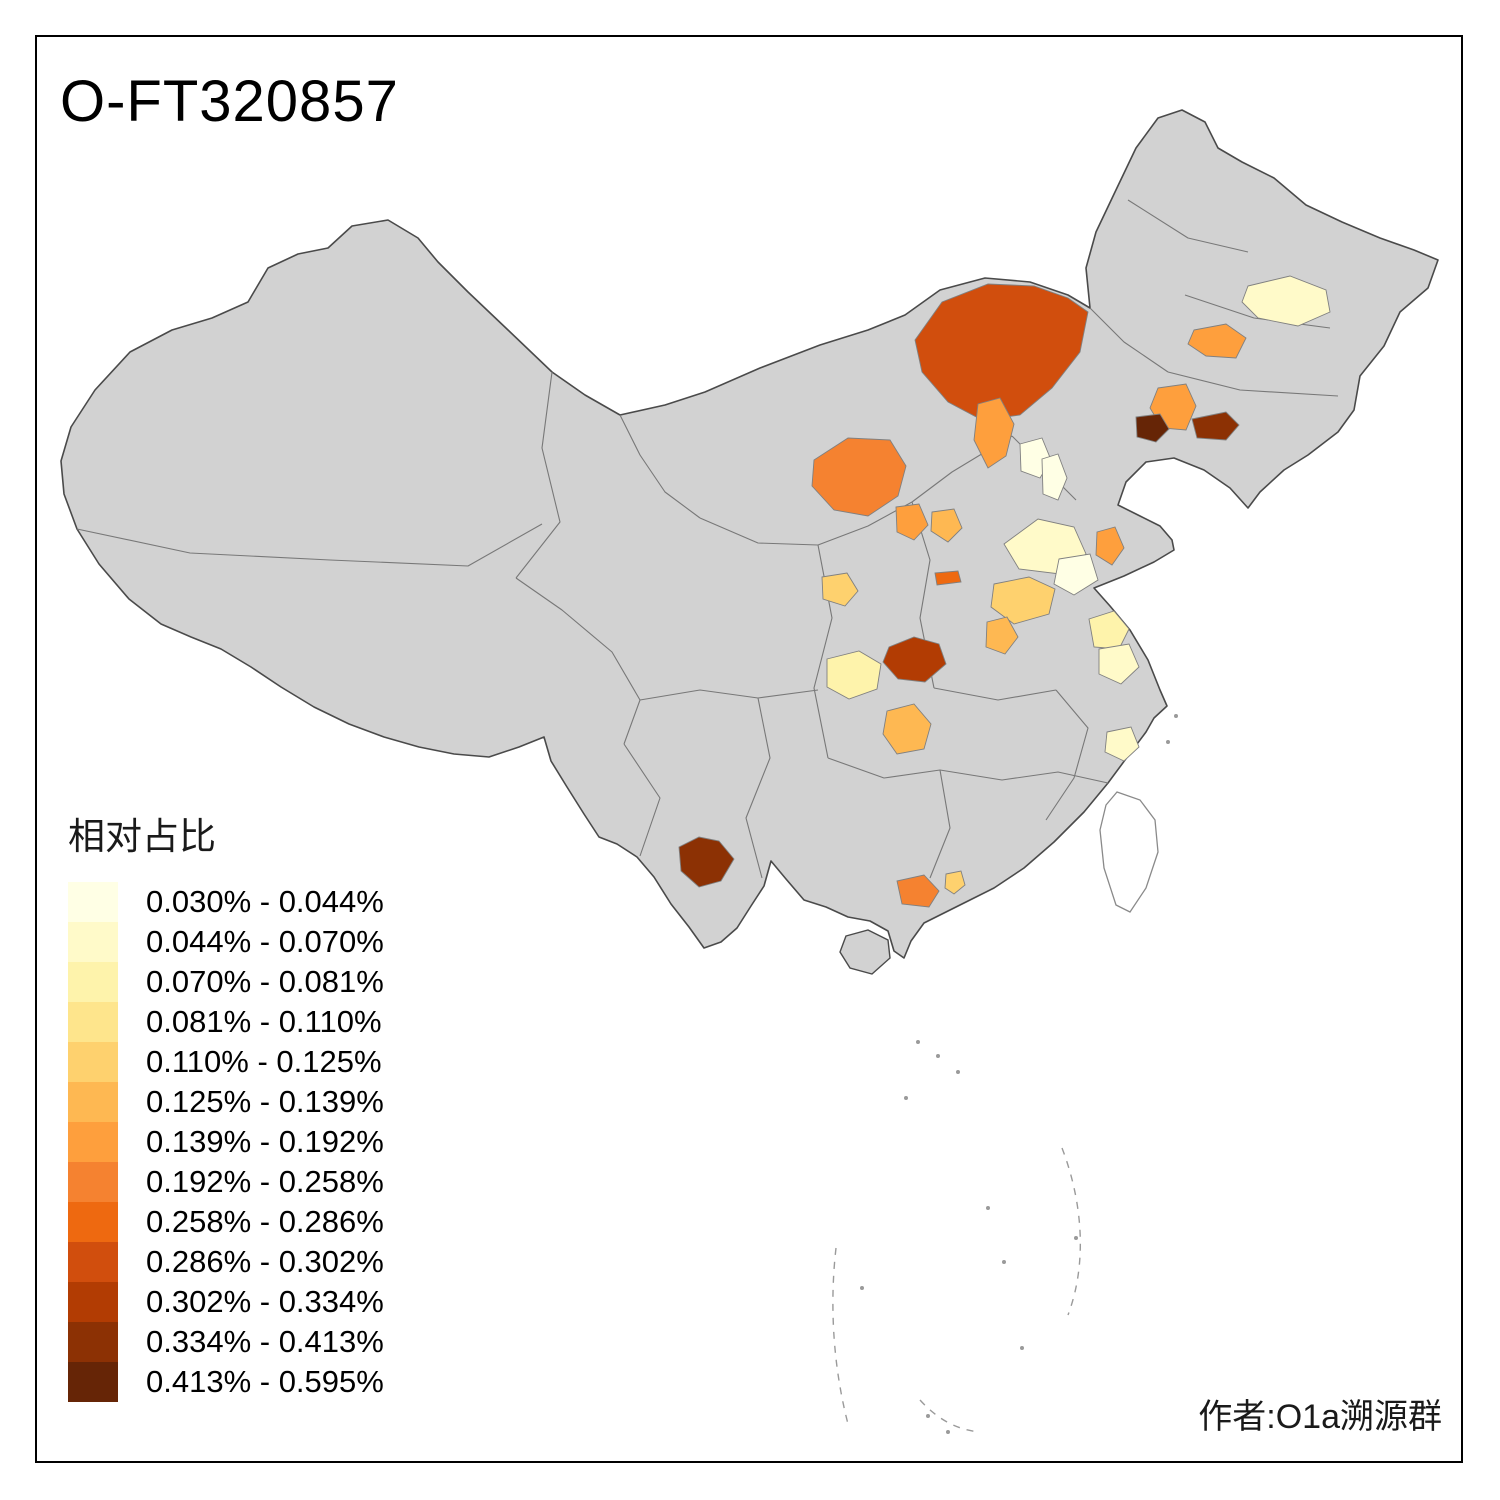  What do you see at coordinates (1286, 301) in the screenshot?
I see `map-region-heilongjiang-east` at bounding box center [1286, 301].